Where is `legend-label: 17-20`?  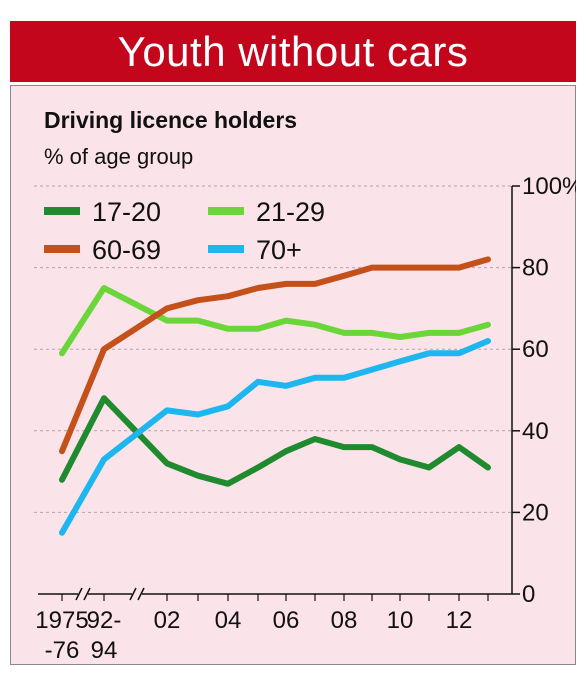
legend-label: 17-20 is located at coordinates (126, 212).